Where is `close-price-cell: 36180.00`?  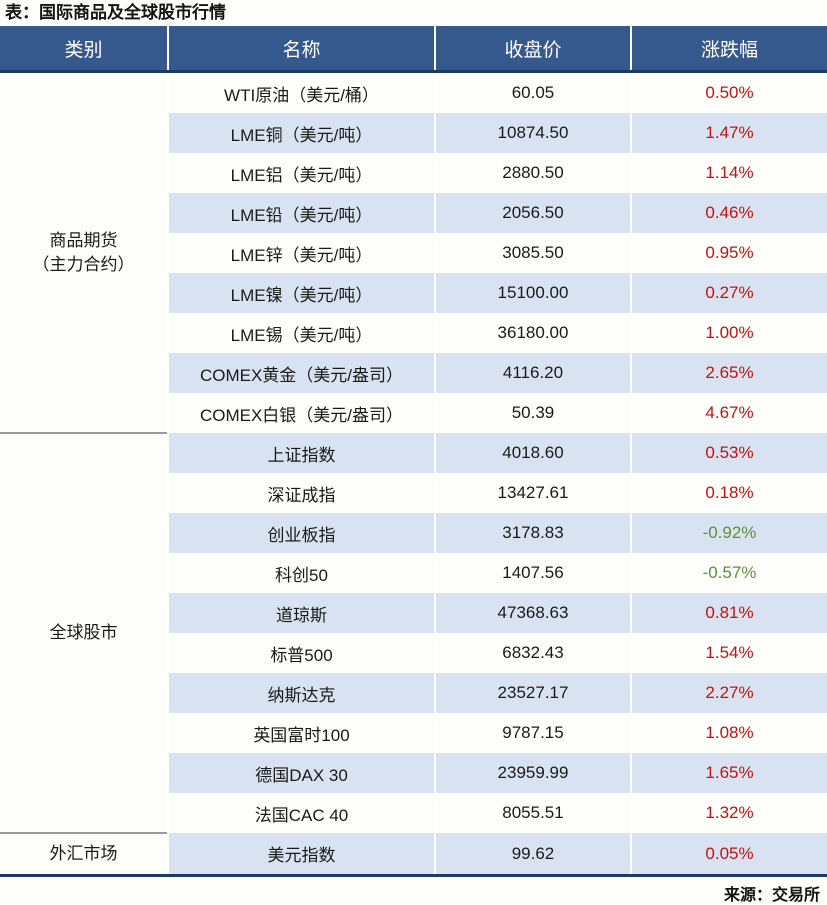 close-price-cell: 36180.00 is located at coordinates (533, 333).